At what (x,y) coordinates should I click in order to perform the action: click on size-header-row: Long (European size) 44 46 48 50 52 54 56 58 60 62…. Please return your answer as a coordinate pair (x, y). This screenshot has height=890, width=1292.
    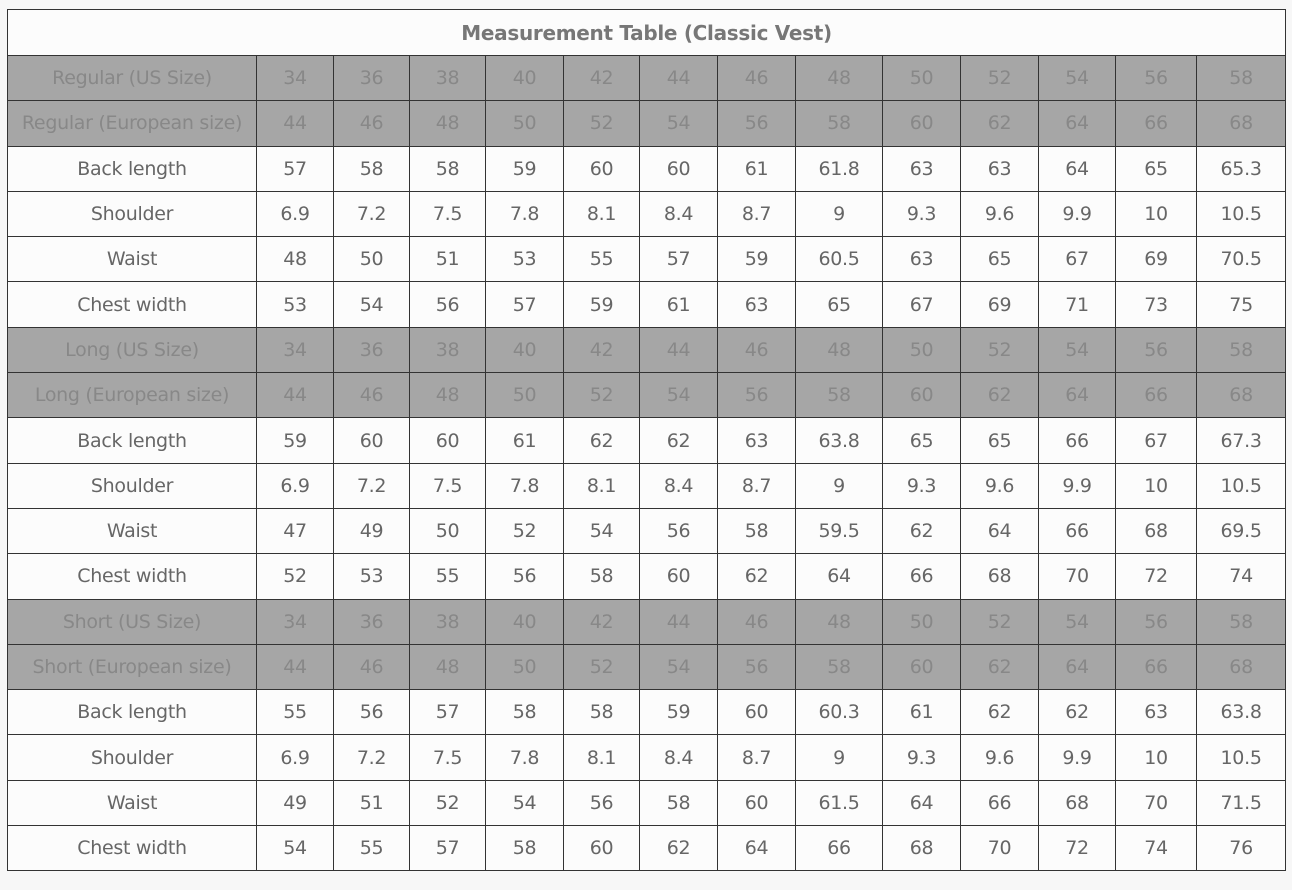
    Looking at the image, I should click on (647, 395).